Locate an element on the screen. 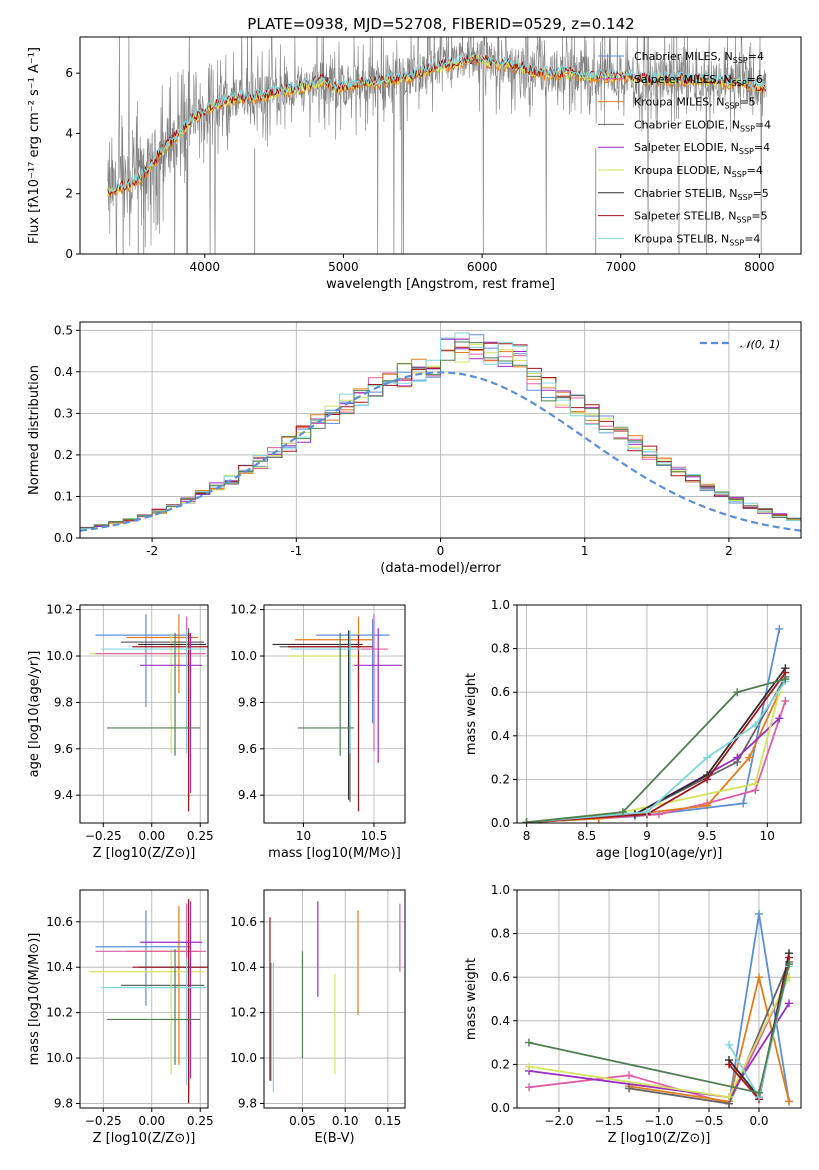  observed-spectrum is located at coordinates (437, 145).